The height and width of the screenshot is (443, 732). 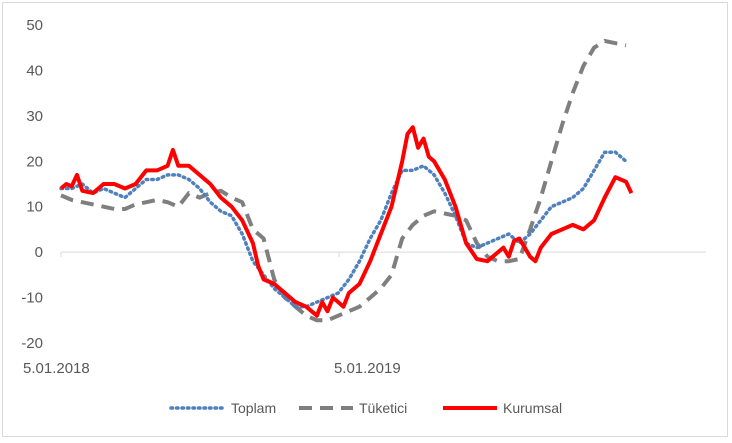 I want to click on x-axis-ticks: 5.01.2018 5.01.2019, so click(x=212, y=314).